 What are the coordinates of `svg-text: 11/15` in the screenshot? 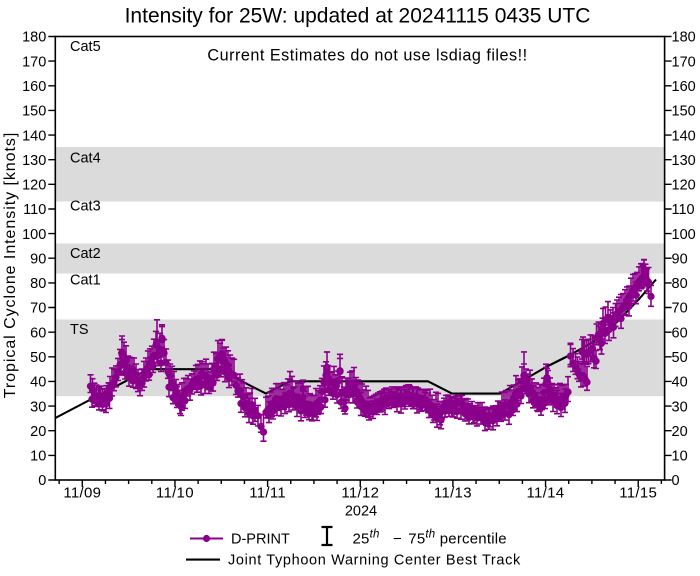 It's located at (638, 493).